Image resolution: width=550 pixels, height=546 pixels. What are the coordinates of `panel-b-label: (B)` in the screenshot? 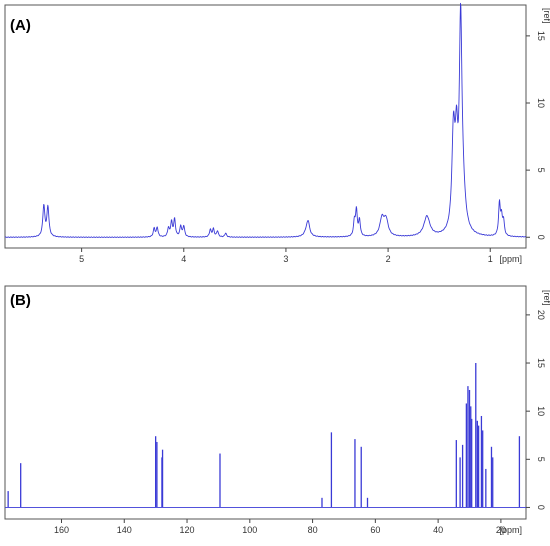 It's located at (20, 300).